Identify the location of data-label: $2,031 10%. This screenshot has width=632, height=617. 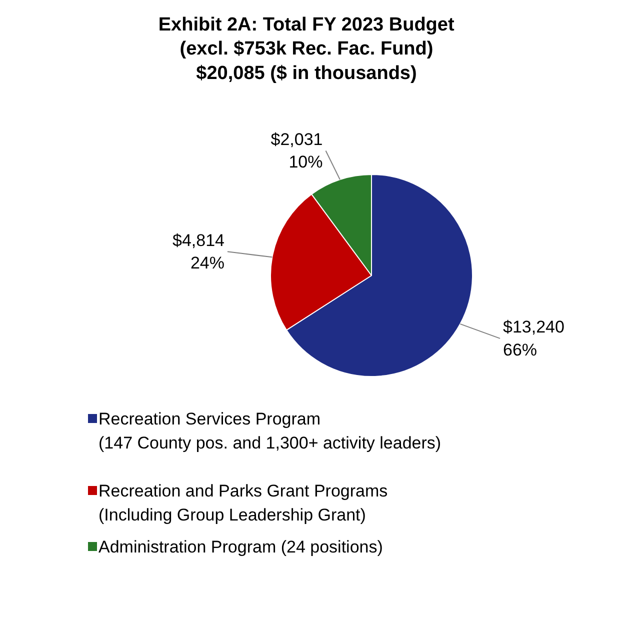
(296, 151).